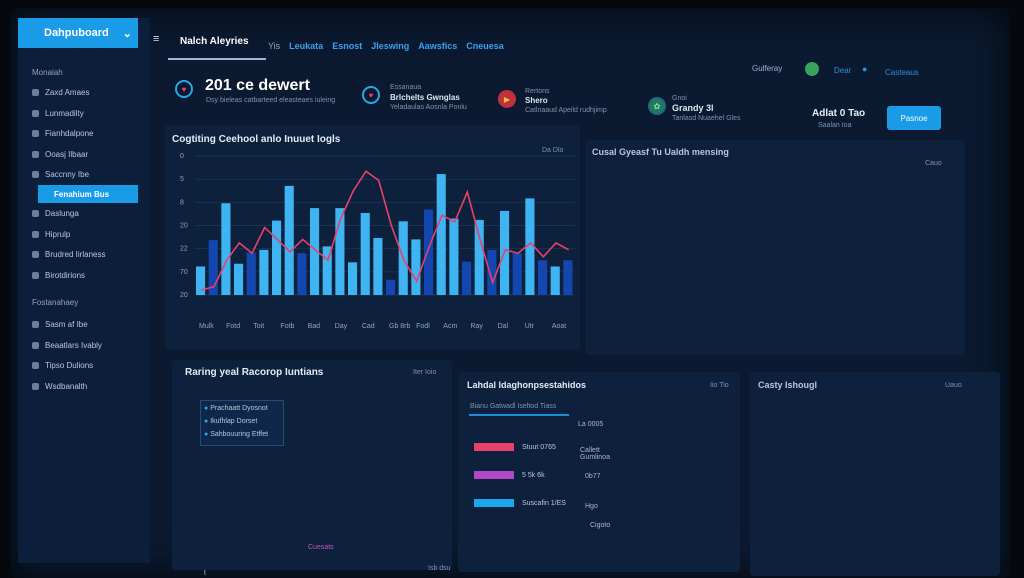  What do you see at coordinates (184, 272) in the screenshot?
I see `y-tick-label: 70` at bounding box center [184, 272].